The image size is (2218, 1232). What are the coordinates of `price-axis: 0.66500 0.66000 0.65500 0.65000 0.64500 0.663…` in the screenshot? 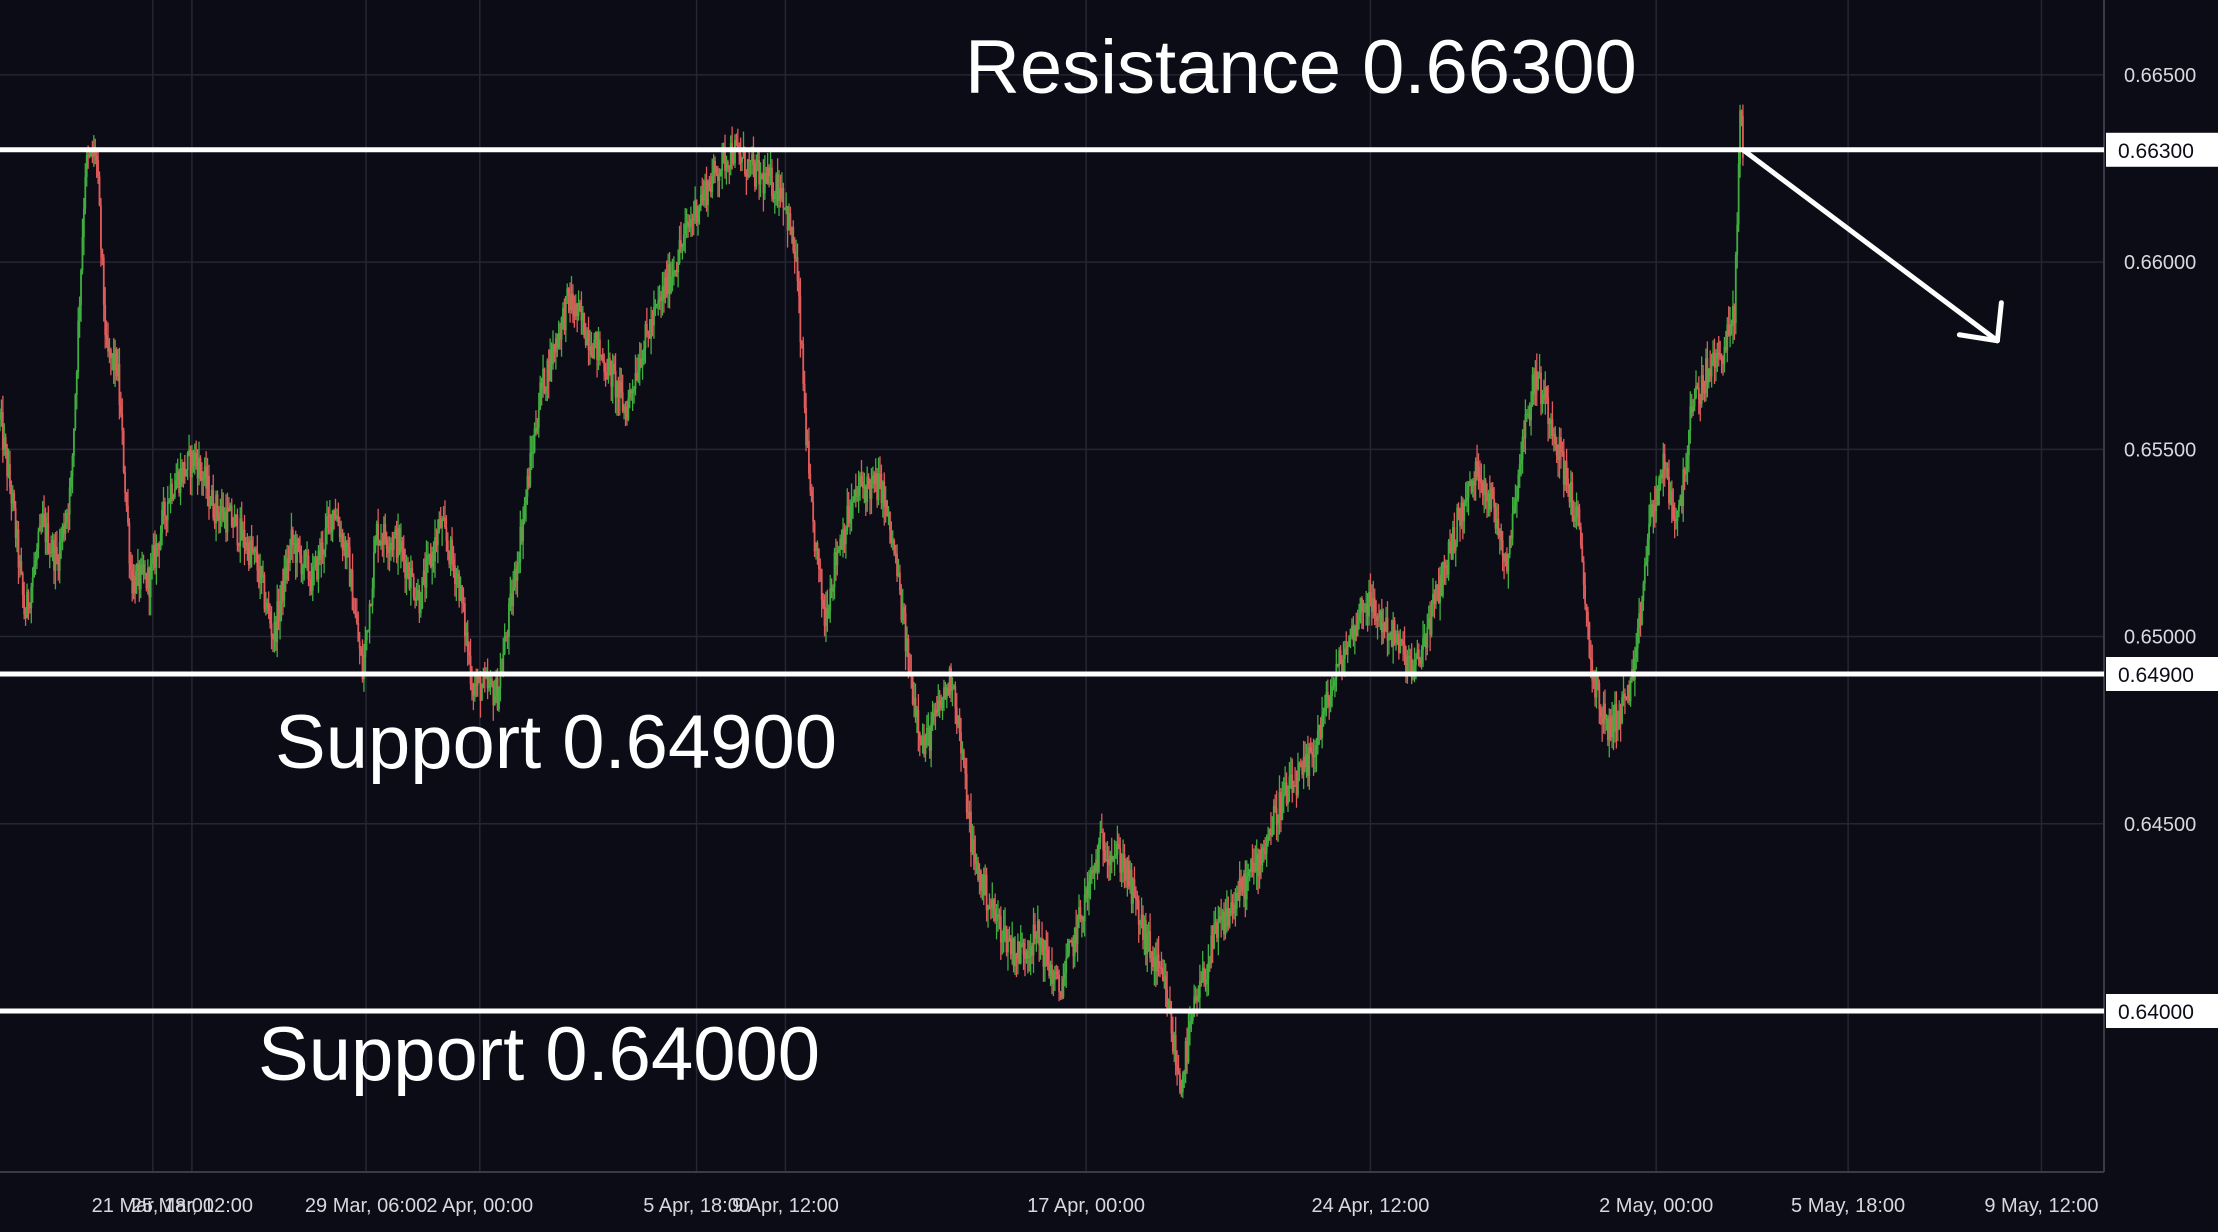 It's located at (2162, 546).